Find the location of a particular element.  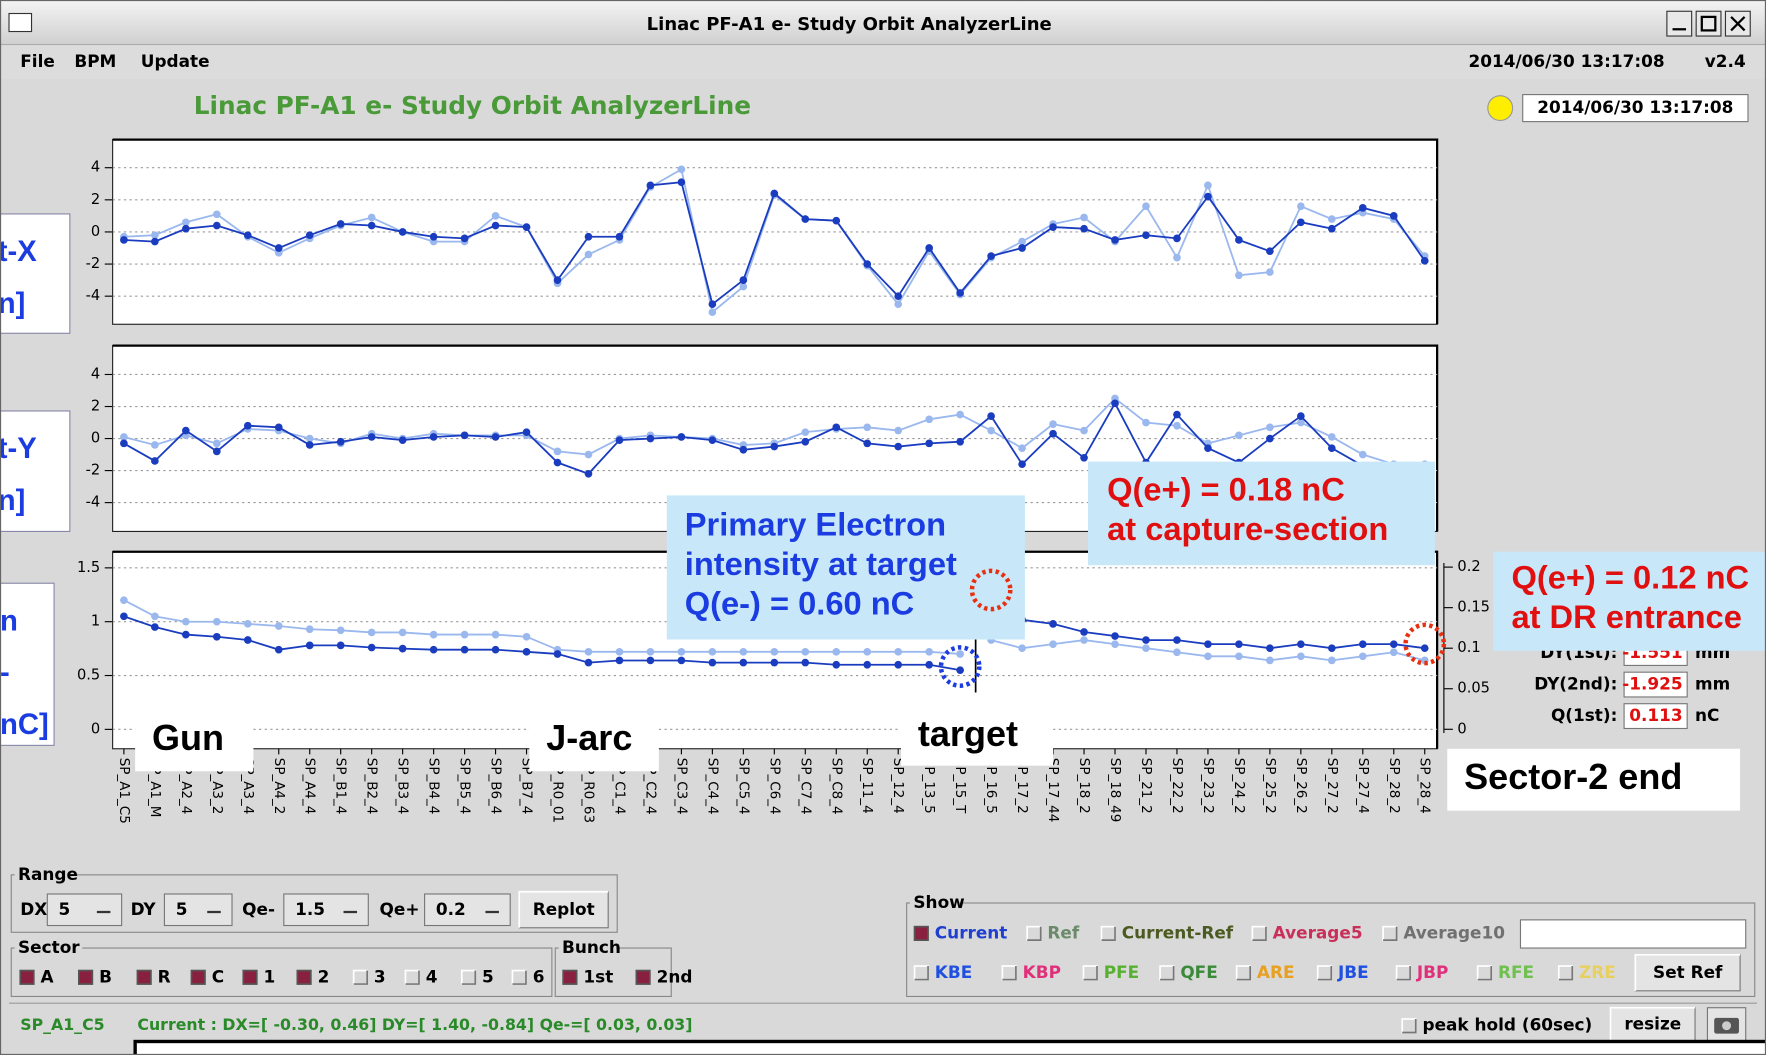

dropdown-value: 1.5 is located at coordinates (310, 909).